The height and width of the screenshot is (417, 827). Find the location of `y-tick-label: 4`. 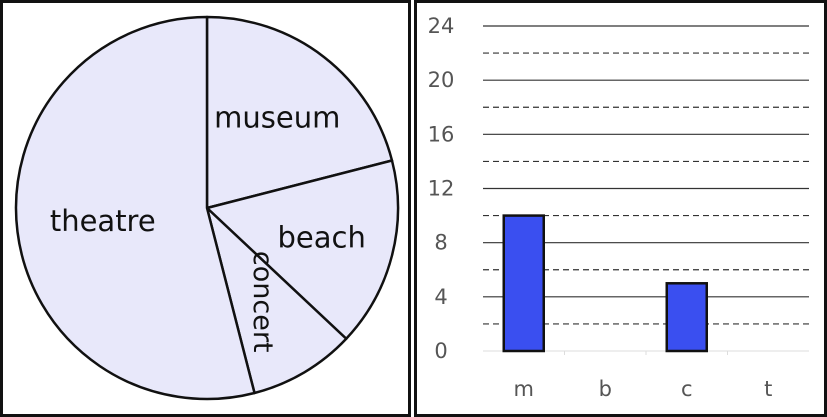

y-tick-label: 4 is located at coordinates (440, 297).